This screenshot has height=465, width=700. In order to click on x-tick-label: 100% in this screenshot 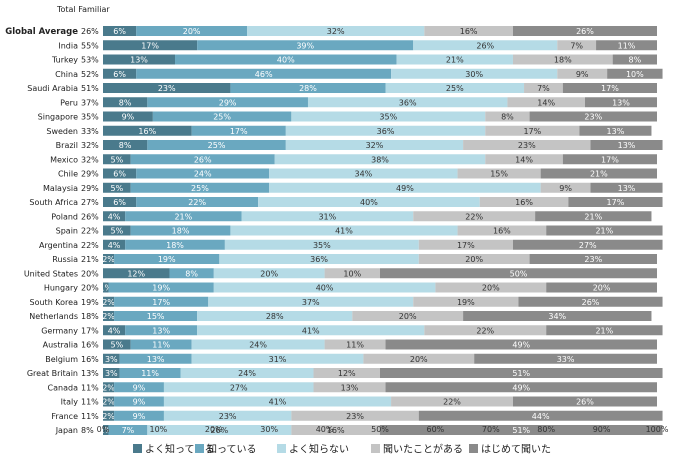, I will do `click(657, 429)`.